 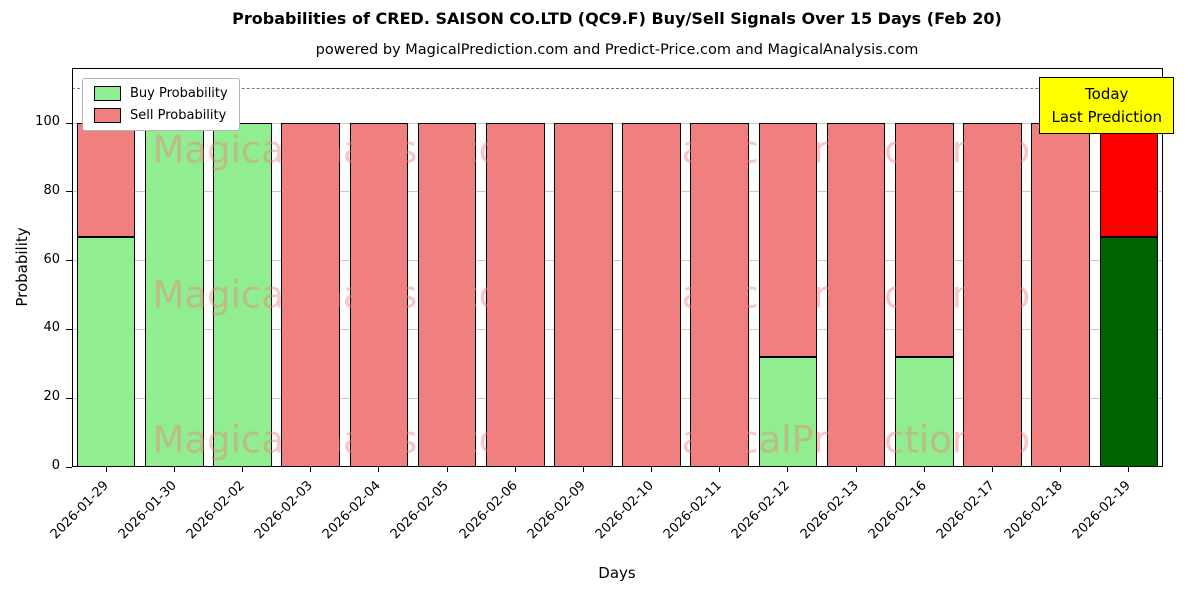 I want to click on y-tick-label: 20, so click(x=51, y=397).